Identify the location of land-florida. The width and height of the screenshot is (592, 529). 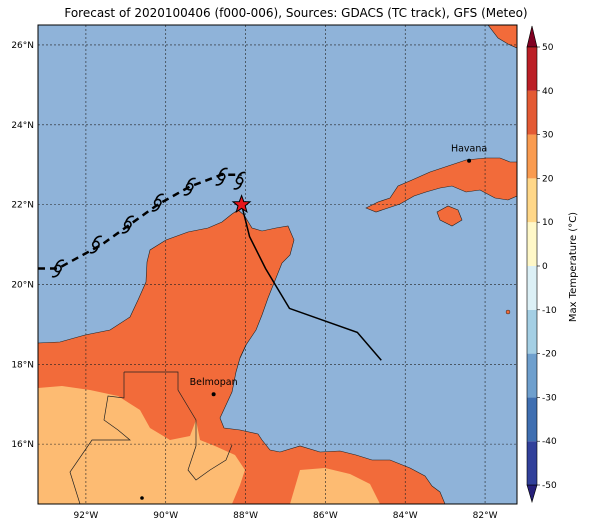
(502, 37).